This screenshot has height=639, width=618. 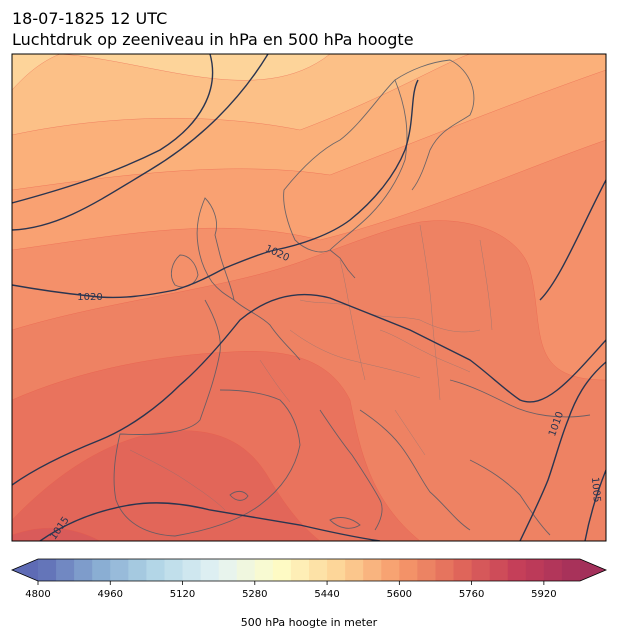 I want to click on colorbar-tick-label: 5440, so click(x=326, y=594).